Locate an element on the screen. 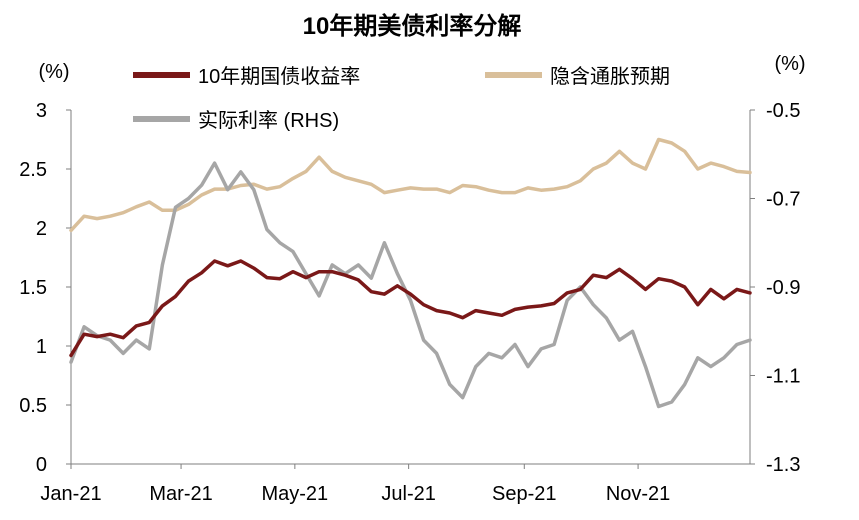 The height and width of the screenshot is (520, 859). legend-label-yield: 10年期国债收益率 is located at coordinates (279, 76).